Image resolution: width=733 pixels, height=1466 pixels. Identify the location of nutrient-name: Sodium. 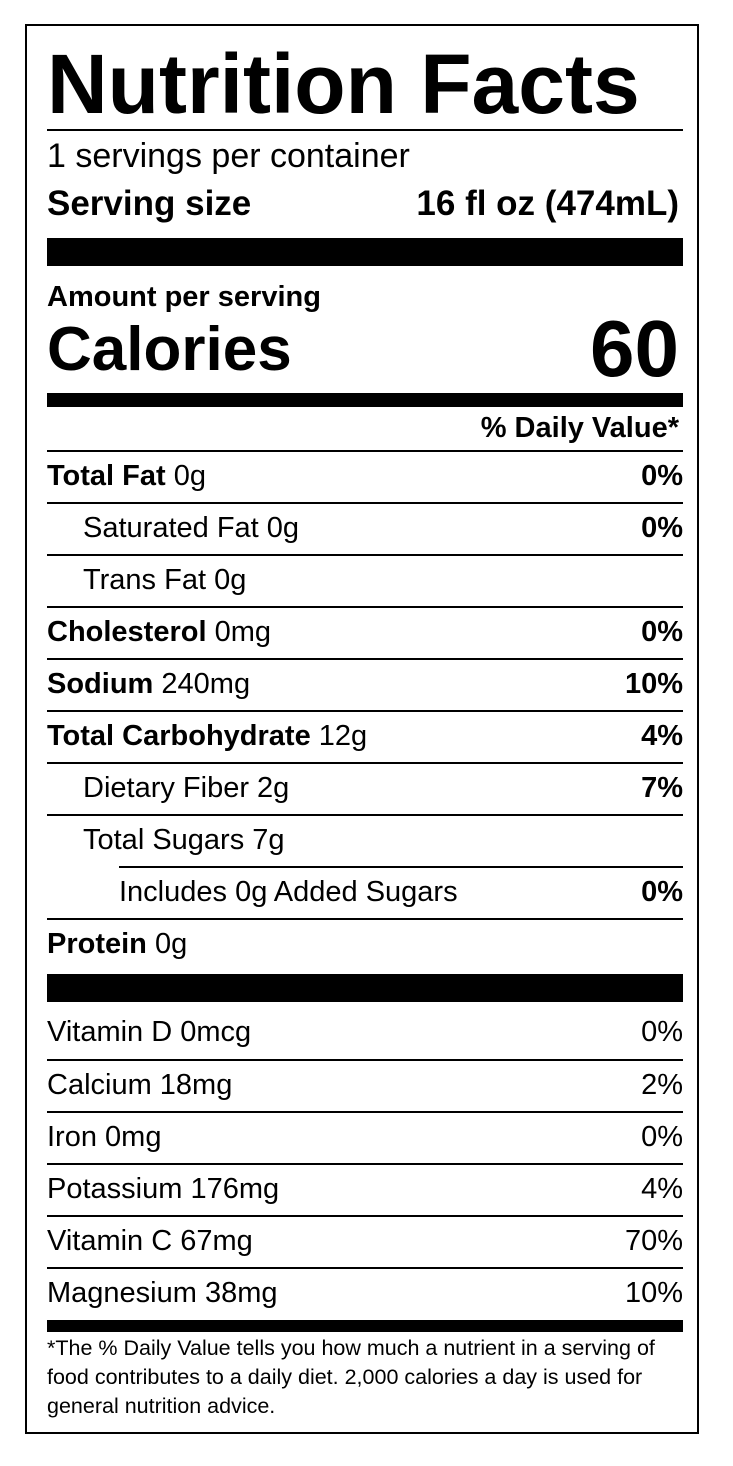
(100, 684).